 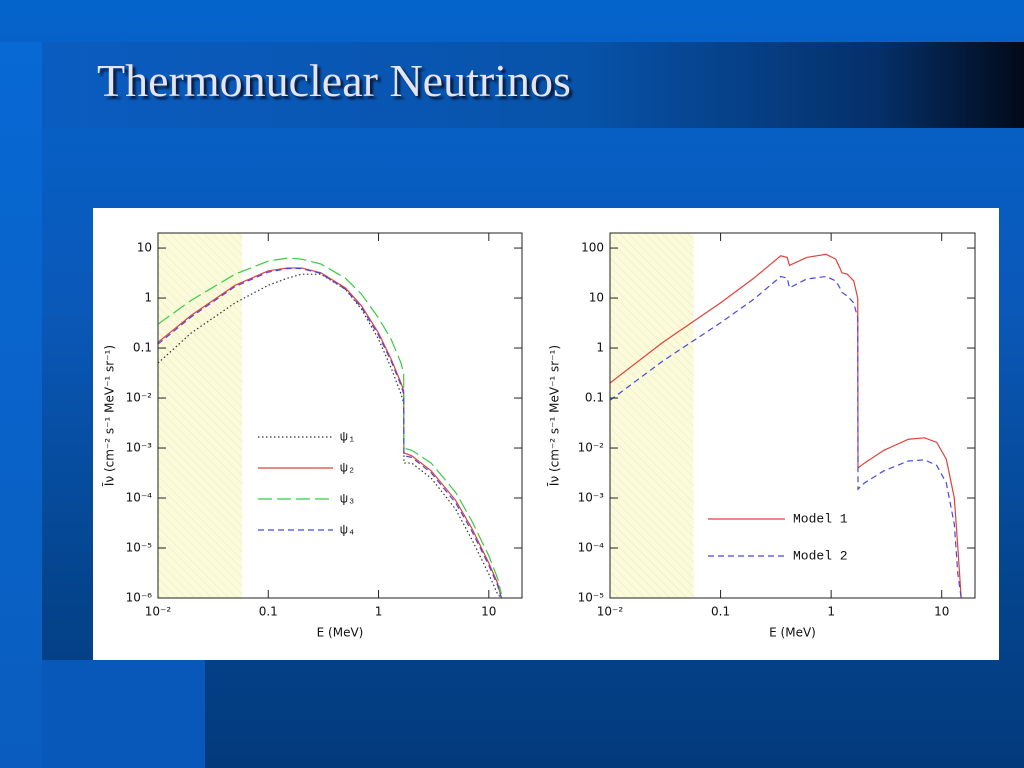 What do you see at coordinates (334, 80) in the screenshot?
I see `slide-title: Thermonuclear Neutrinos` at bounding box center [334, 80].